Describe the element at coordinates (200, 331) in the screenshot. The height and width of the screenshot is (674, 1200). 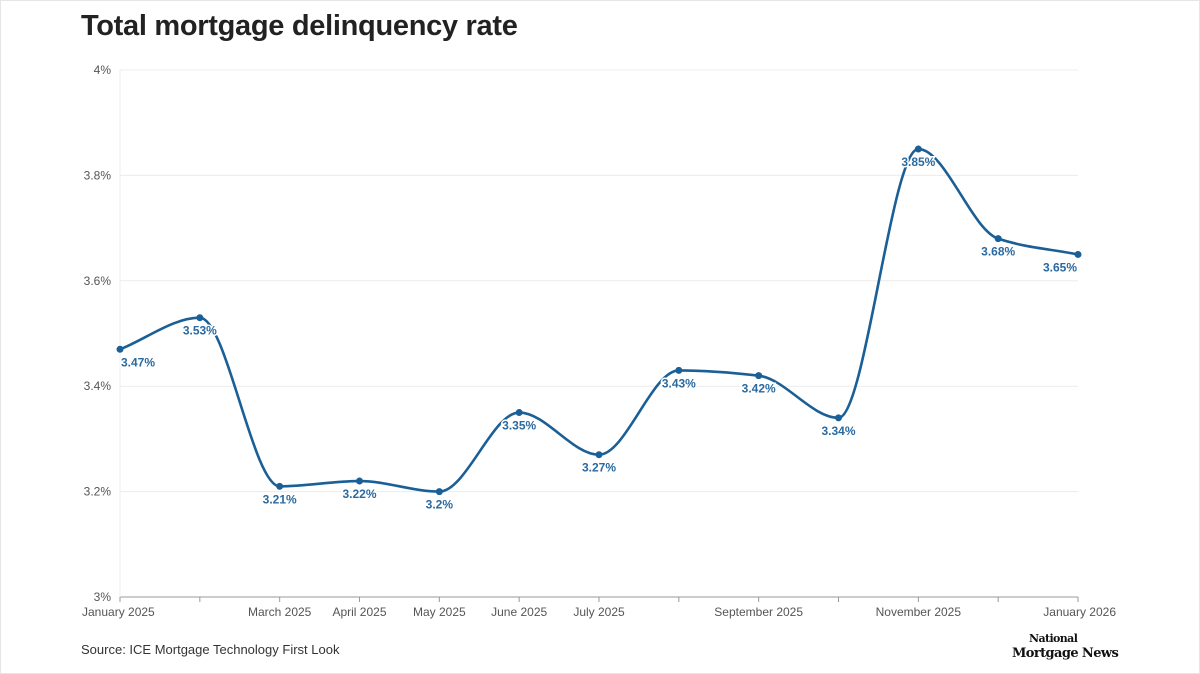
I see `data-label: 3.53%` at that location.